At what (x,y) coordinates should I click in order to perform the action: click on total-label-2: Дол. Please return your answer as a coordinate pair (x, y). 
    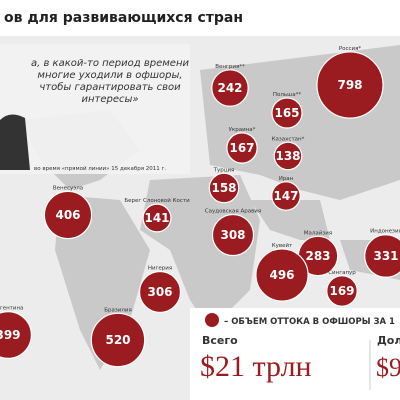
    Looking at the image, I should click on (388, 340).